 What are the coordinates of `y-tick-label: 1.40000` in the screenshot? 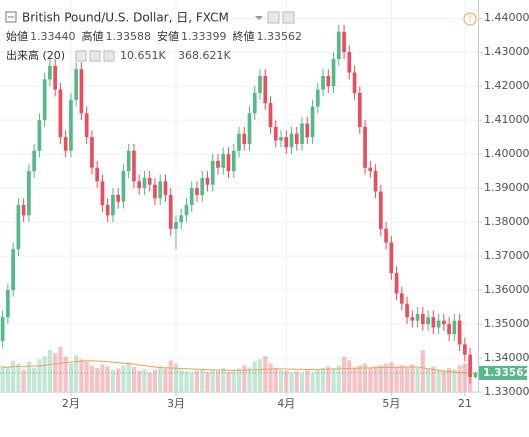 It's located at (506, 153).